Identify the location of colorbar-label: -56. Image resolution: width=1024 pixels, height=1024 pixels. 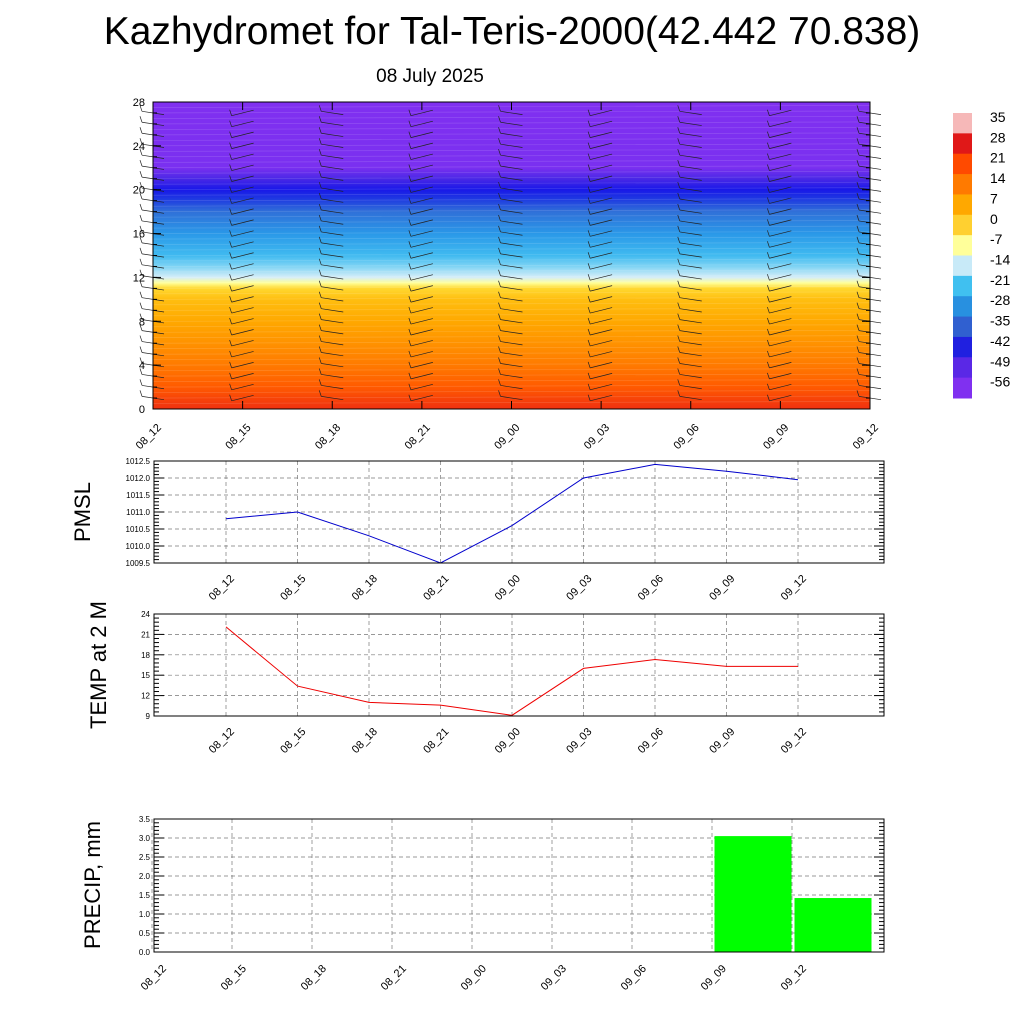
(1000, 382).